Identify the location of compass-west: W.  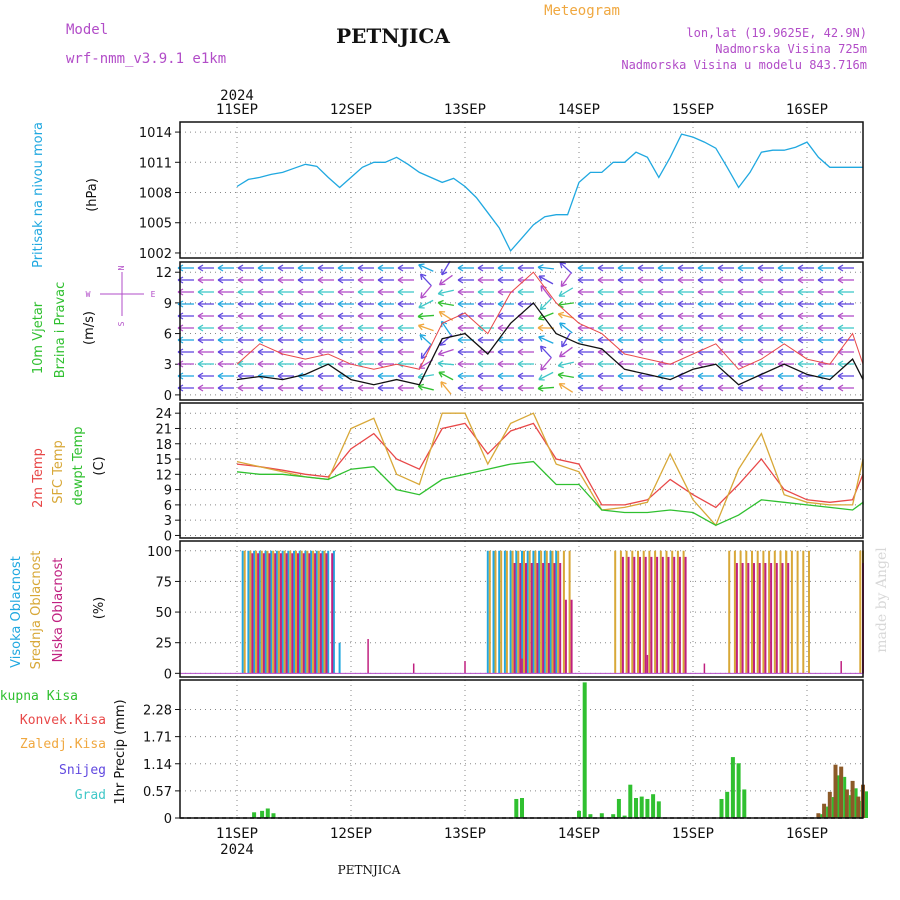
(88, 294).